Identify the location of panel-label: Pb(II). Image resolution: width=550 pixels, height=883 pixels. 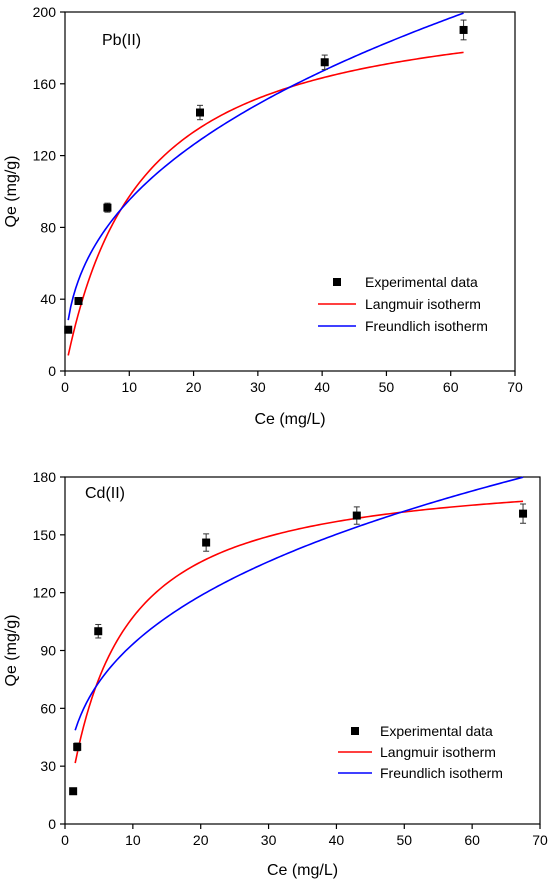
(121, 40).